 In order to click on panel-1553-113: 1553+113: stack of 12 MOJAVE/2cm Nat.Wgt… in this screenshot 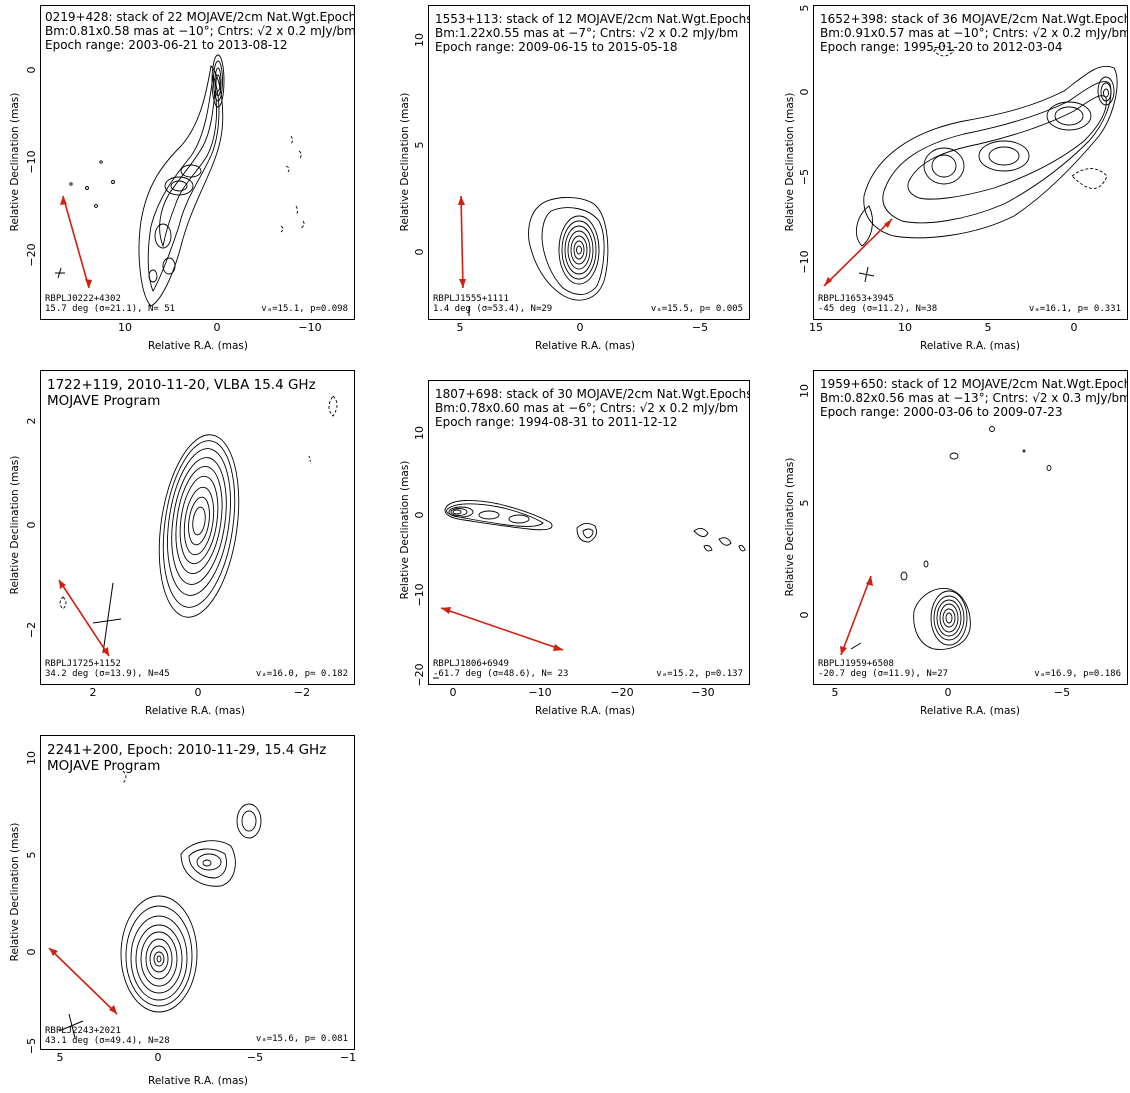, I will do `click(575, 177)`.